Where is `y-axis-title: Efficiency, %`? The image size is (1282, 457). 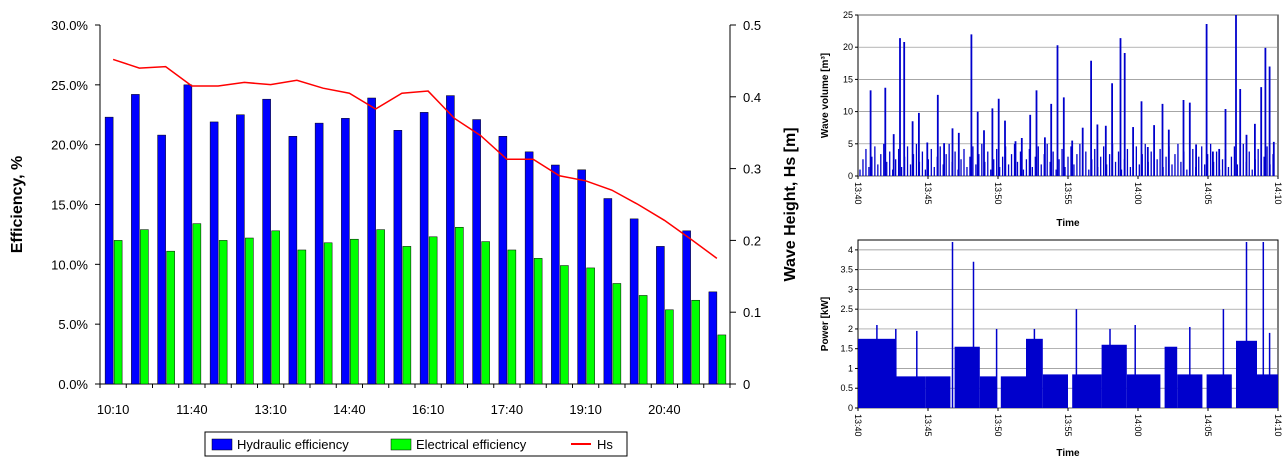 y-axis-title: Efficiency, % is located at coordinates (17, 205).